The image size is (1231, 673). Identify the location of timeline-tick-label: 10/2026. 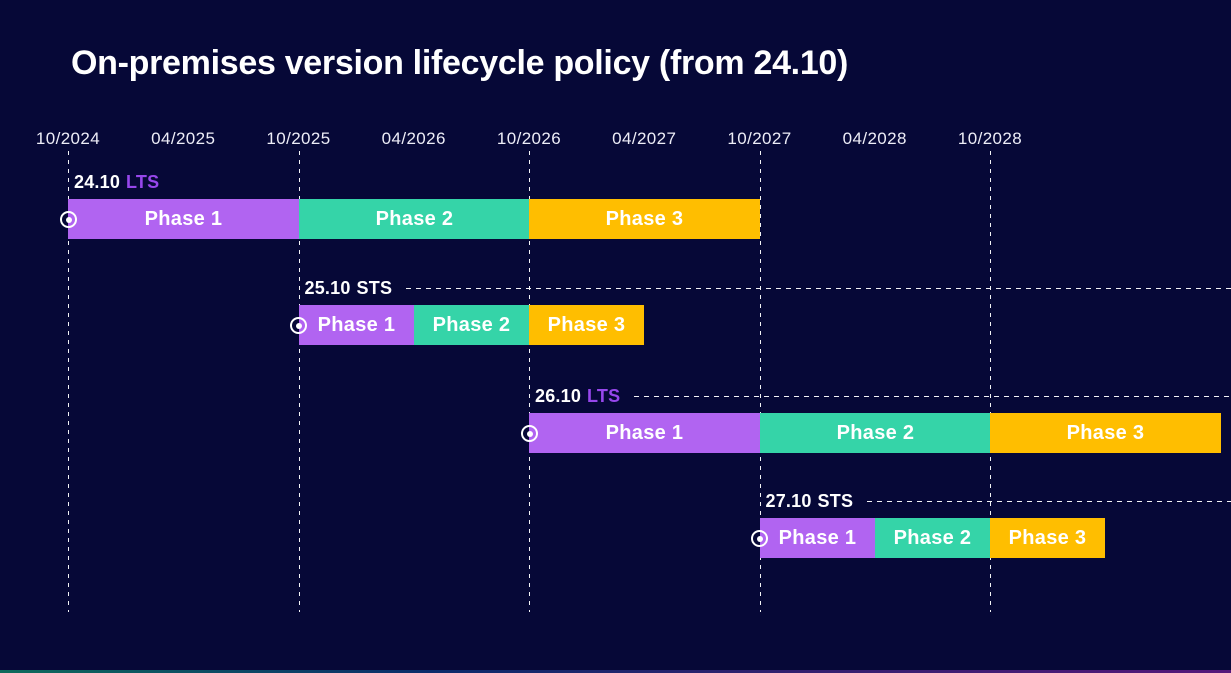
(529, 138).